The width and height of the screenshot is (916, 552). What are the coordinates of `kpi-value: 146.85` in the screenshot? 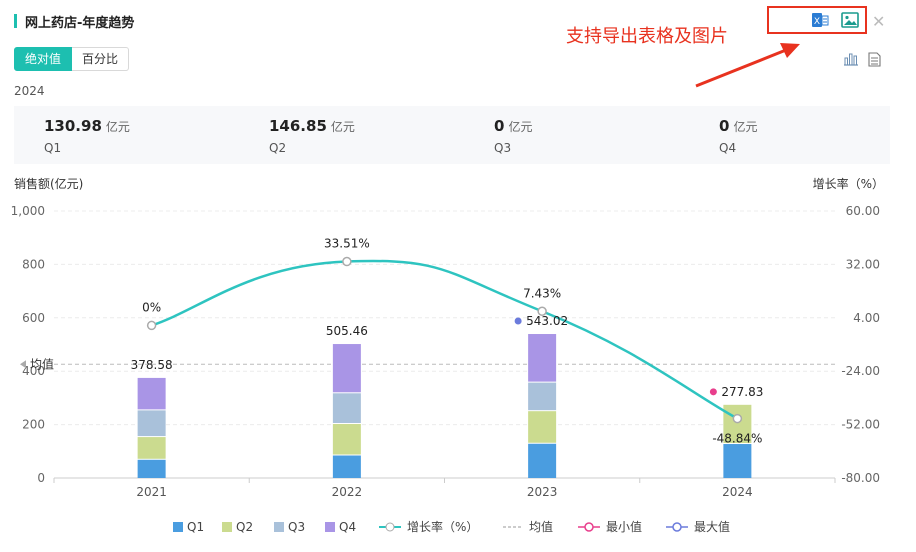 It's located at (298, 126).